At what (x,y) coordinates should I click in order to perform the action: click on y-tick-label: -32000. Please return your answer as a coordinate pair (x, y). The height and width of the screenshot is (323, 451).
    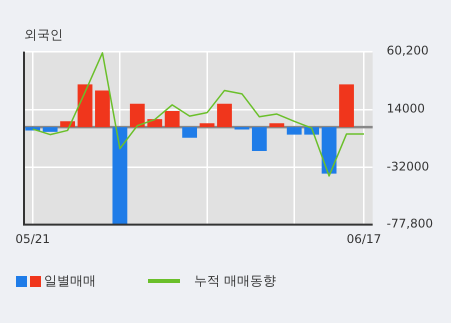
    Looking at the image, I should click on (408, 166).